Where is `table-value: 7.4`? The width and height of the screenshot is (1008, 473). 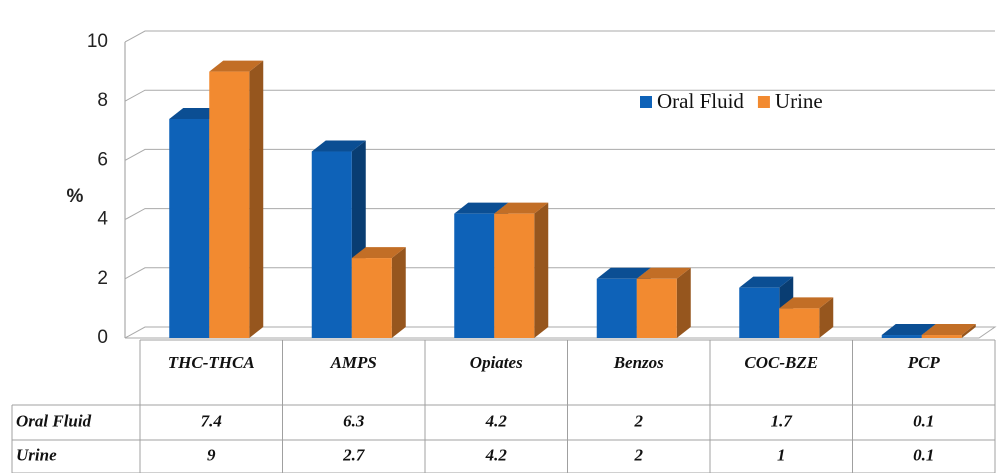 table-value: 7.4 is located at coordinates (211, 420).